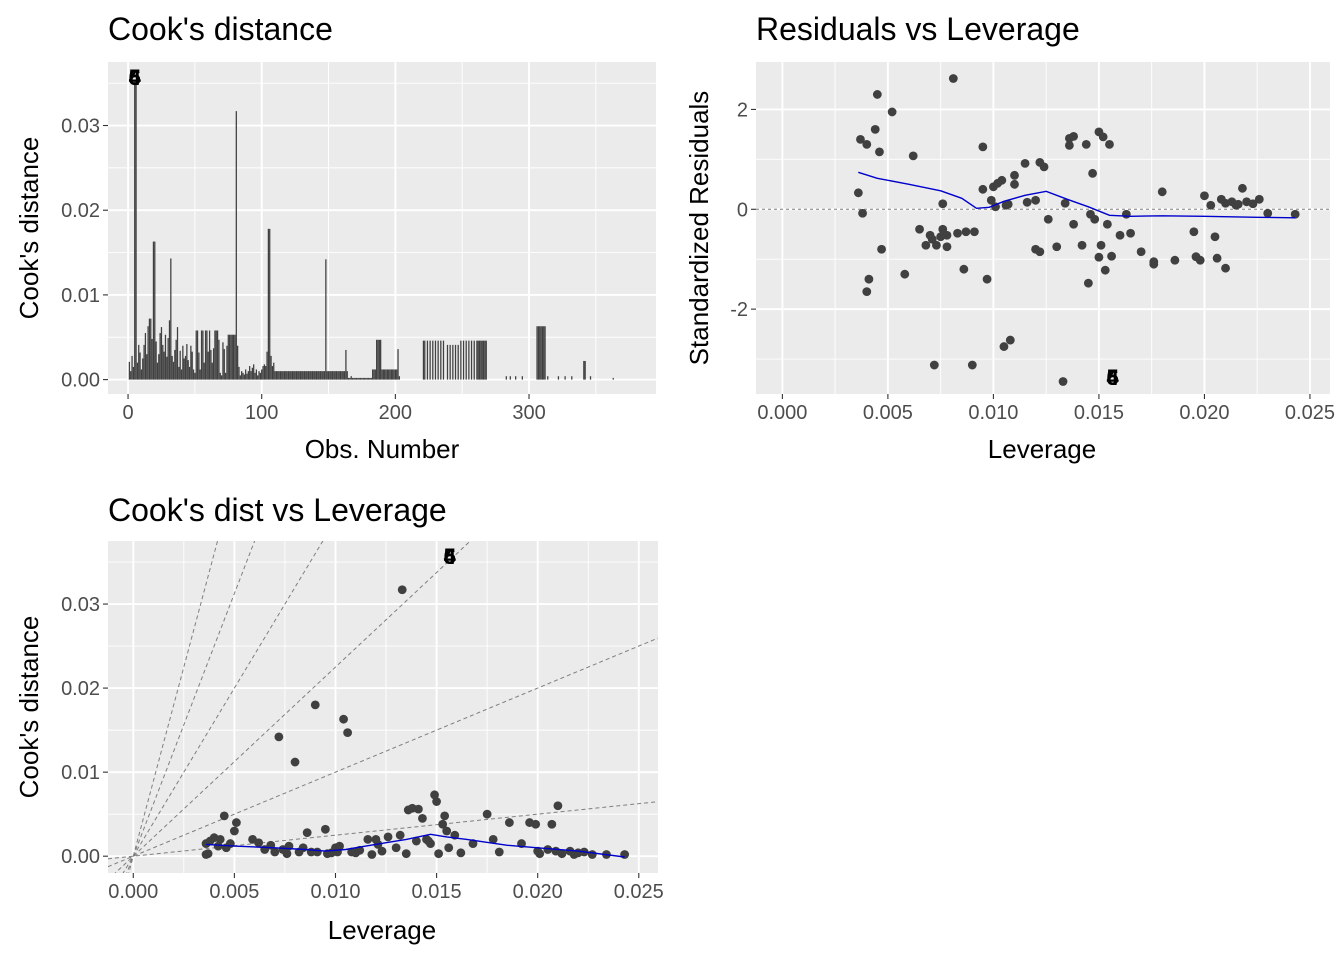 Image resolution: width=1344 pixels, height=960 pixels. Describe the element at coordinates (382, 930) in the screenshot. I see `x-axis-title: Leverage` at that location.